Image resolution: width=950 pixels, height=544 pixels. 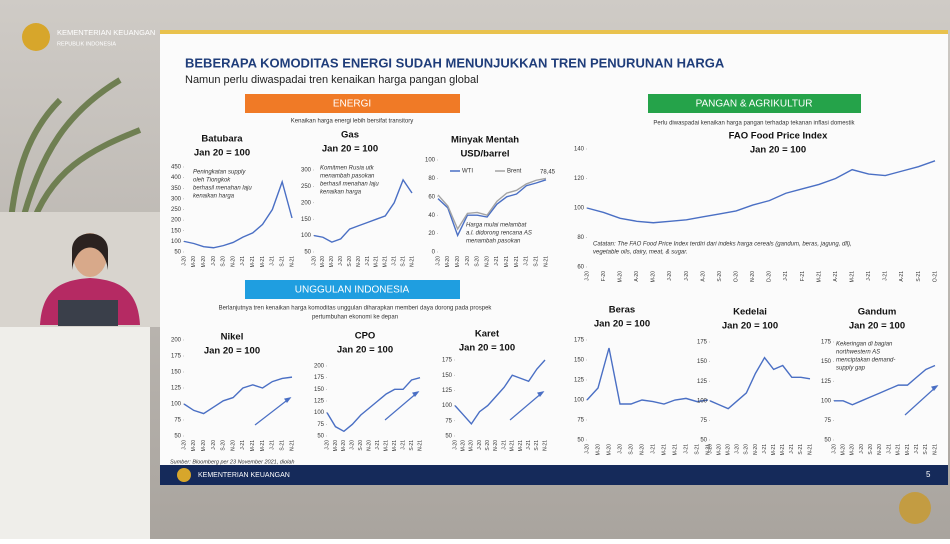 I want to click on section-pangan, so click(x=754, y=103).